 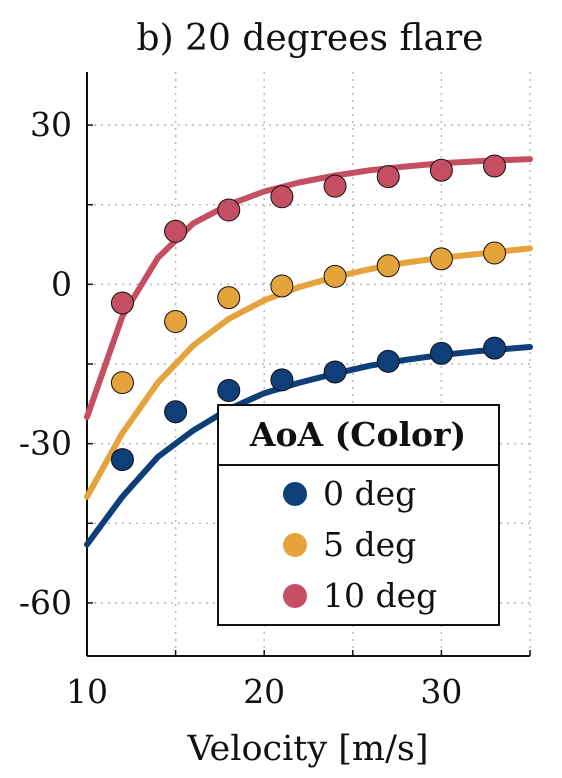 I want to click on legend-box, so click(x=358, y=515).